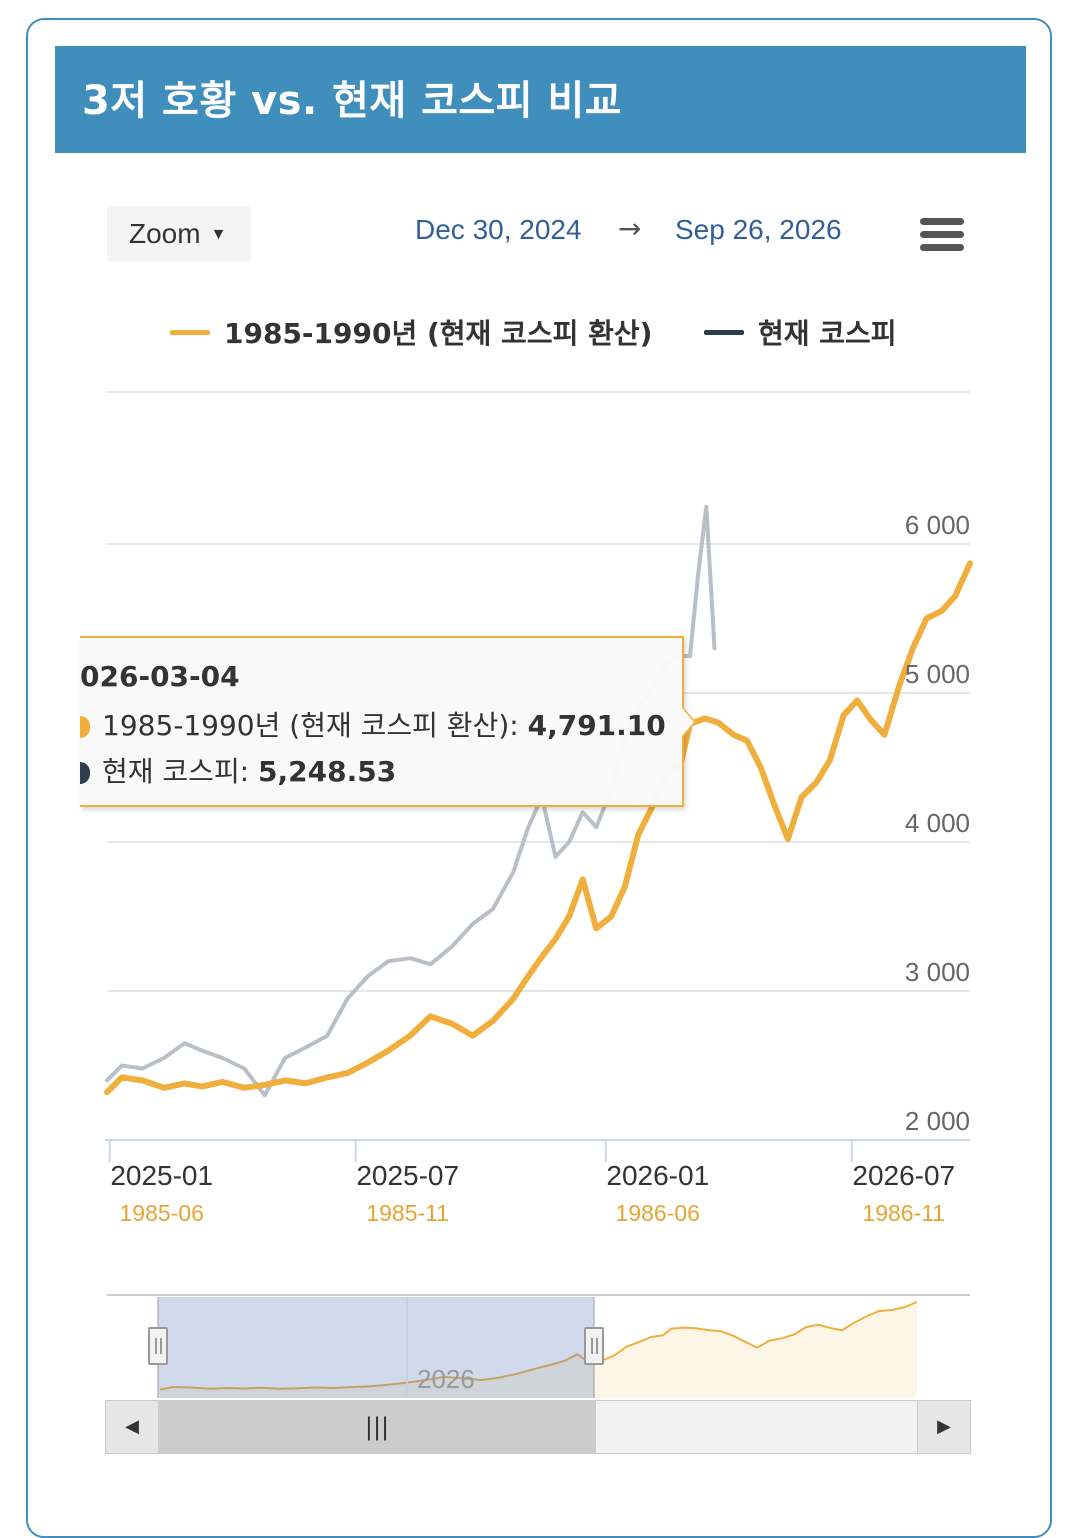 The width and height of the screenshot is (1080, 1538). What do you see at coordinates (376, 1347) in the screenshot?
I see `navigator-selection` at bounding box center [376, 1347].